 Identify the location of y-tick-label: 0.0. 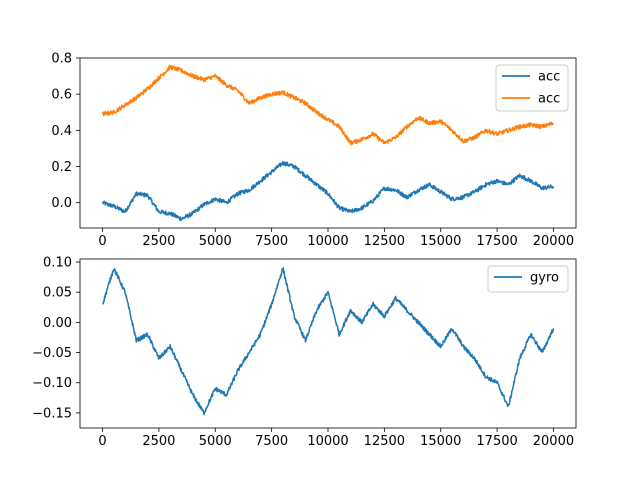
(61, 203).